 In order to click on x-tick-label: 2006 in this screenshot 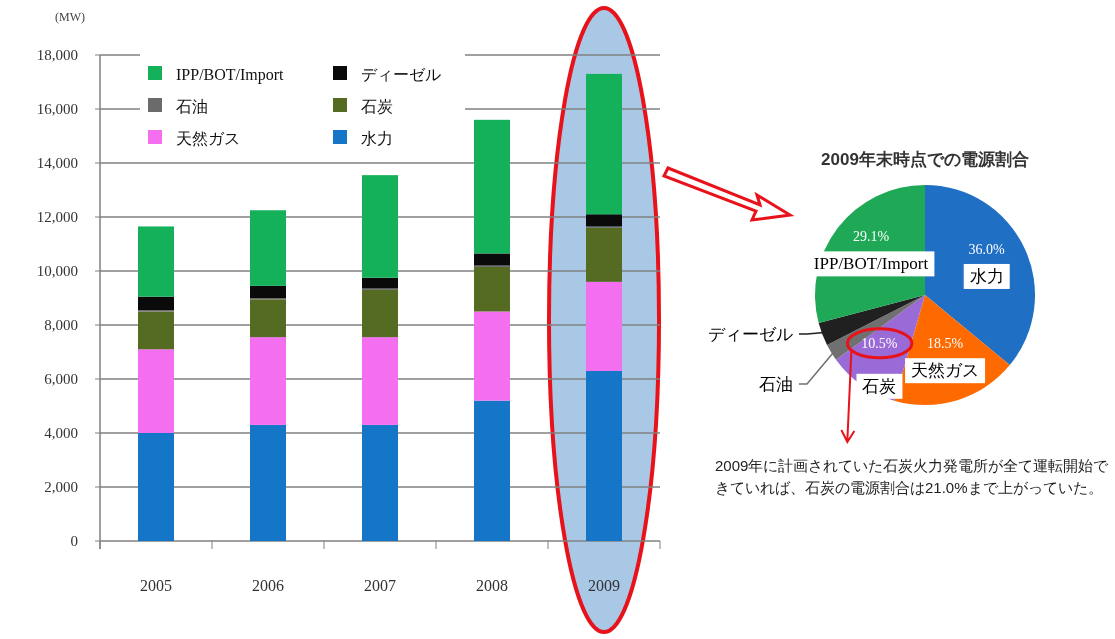, I will do `click(268, 585)`.